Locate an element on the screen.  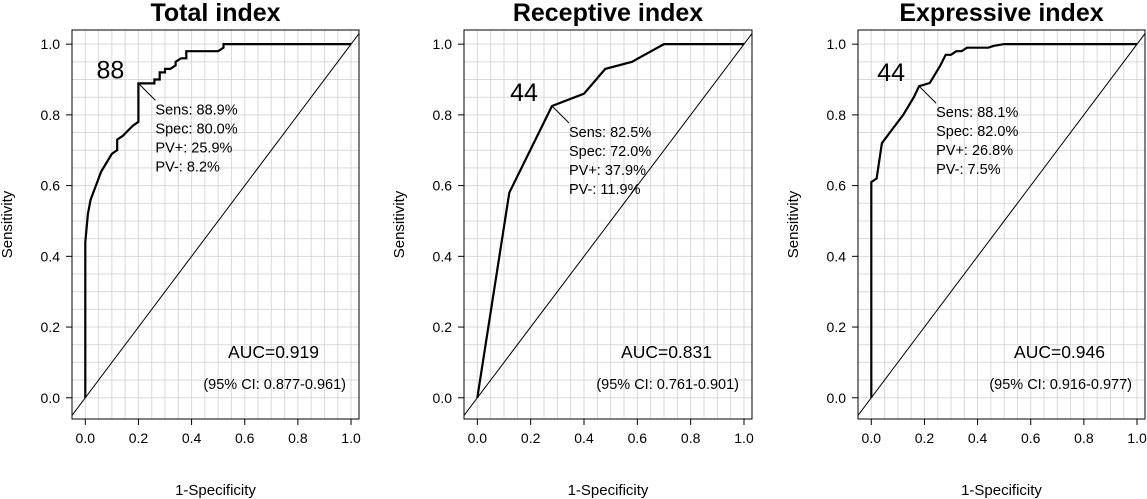
auc-label: AUC=0.919 is located at coordinates (273, 352).